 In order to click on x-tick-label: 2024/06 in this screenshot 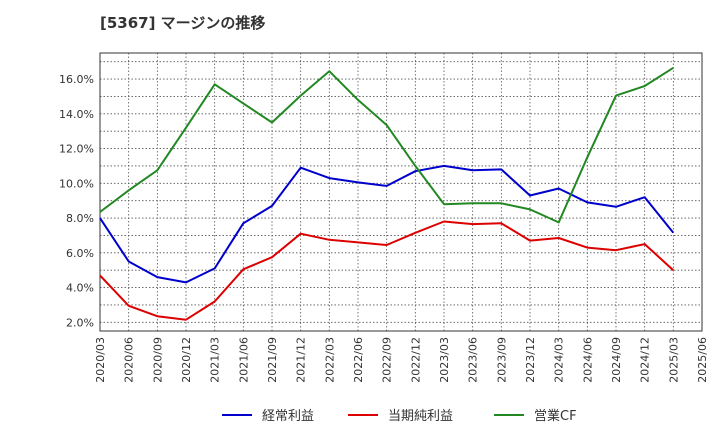, I will do `click(587, 360)`.